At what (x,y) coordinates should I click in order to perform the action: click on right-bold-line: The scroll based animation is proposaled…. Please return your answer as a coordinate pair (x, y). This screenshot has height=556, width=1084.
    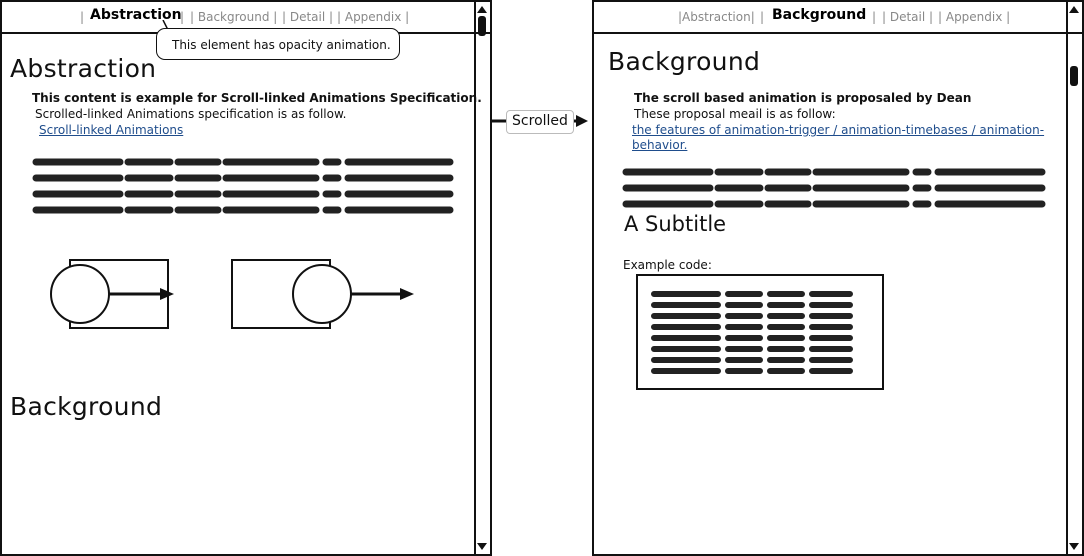
    Looking at the image, I should click on (803, 98).